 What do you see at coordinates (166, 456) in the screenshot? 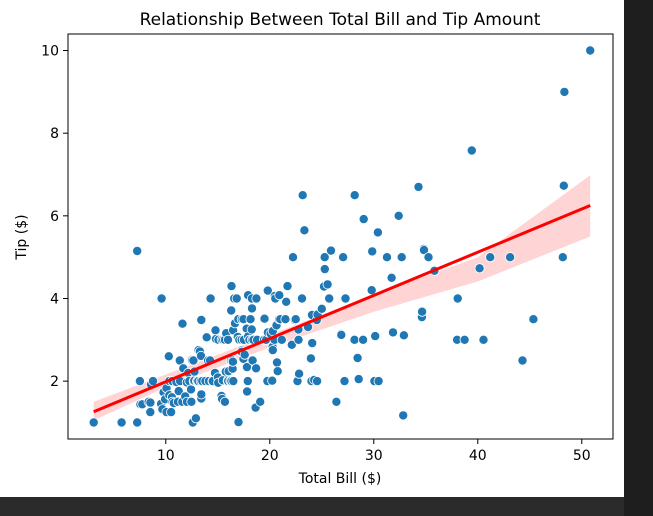
I see `x-tick-label: 10` at bounding box center [166, 456].